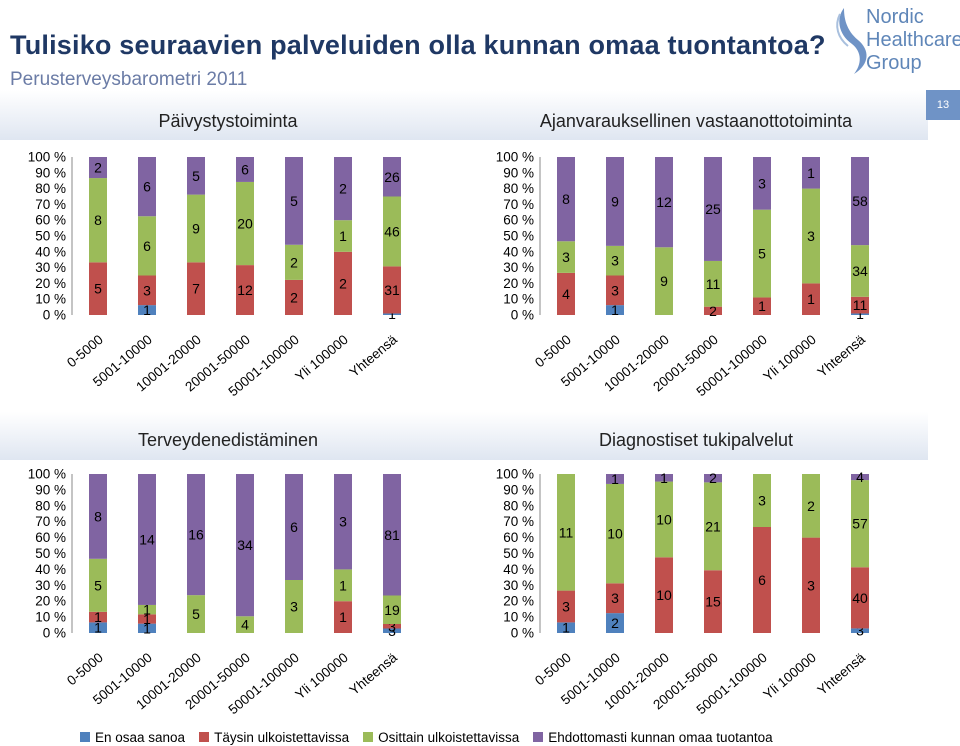 The image size is (960, 746). I want to click on y-tick-label: 90 %, so click(518, 489).